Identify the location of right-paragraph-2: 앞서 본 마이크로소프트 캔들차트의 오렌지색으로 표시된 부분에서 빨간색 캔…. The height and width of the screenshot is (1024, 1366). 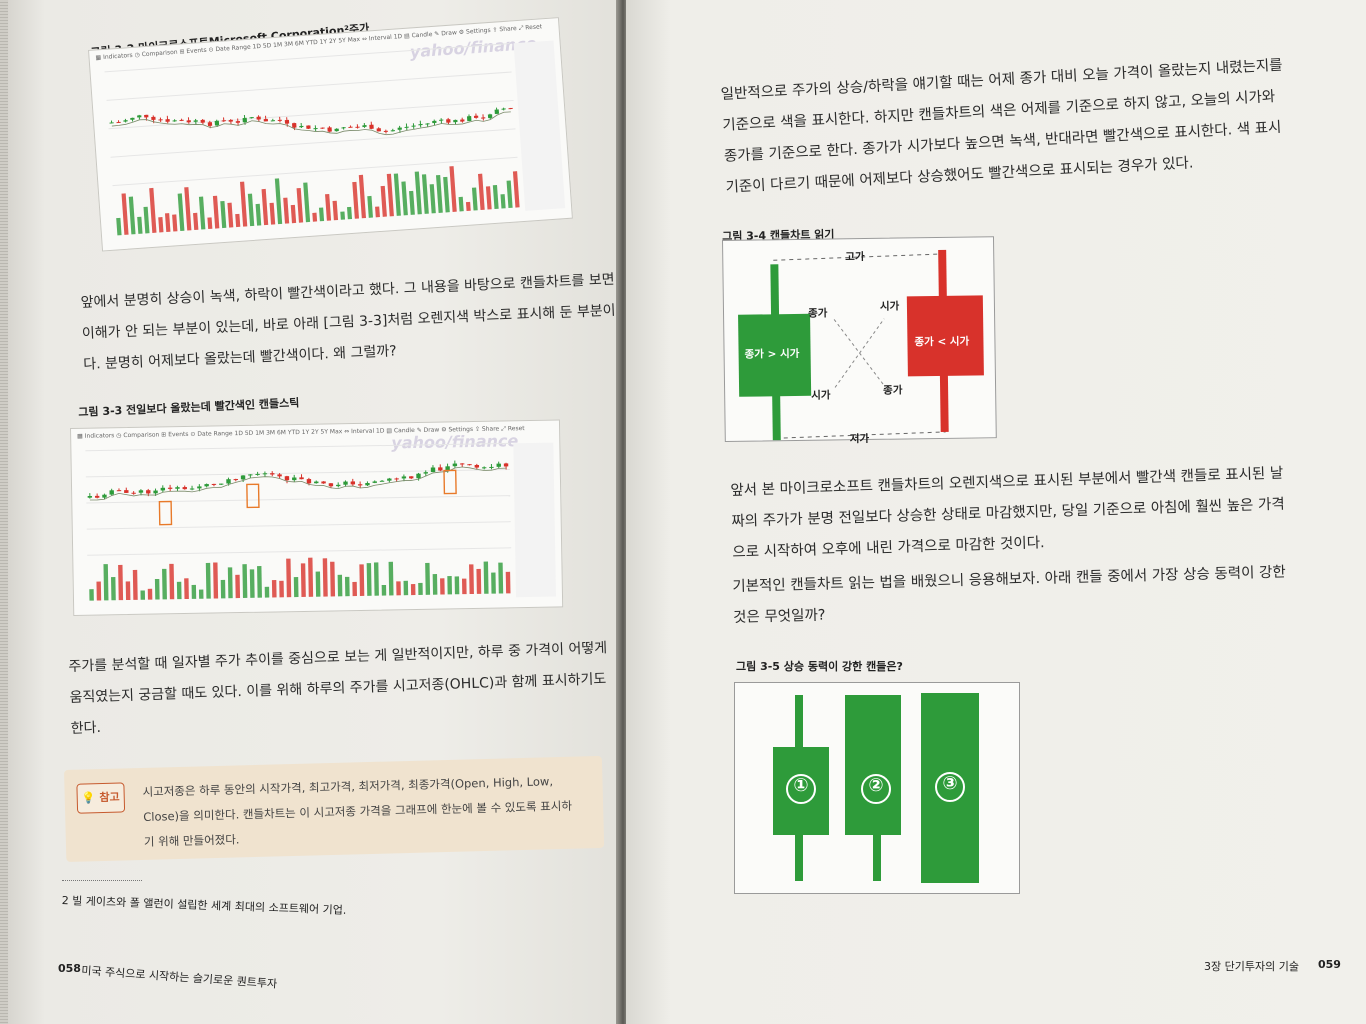
(1008, 514).